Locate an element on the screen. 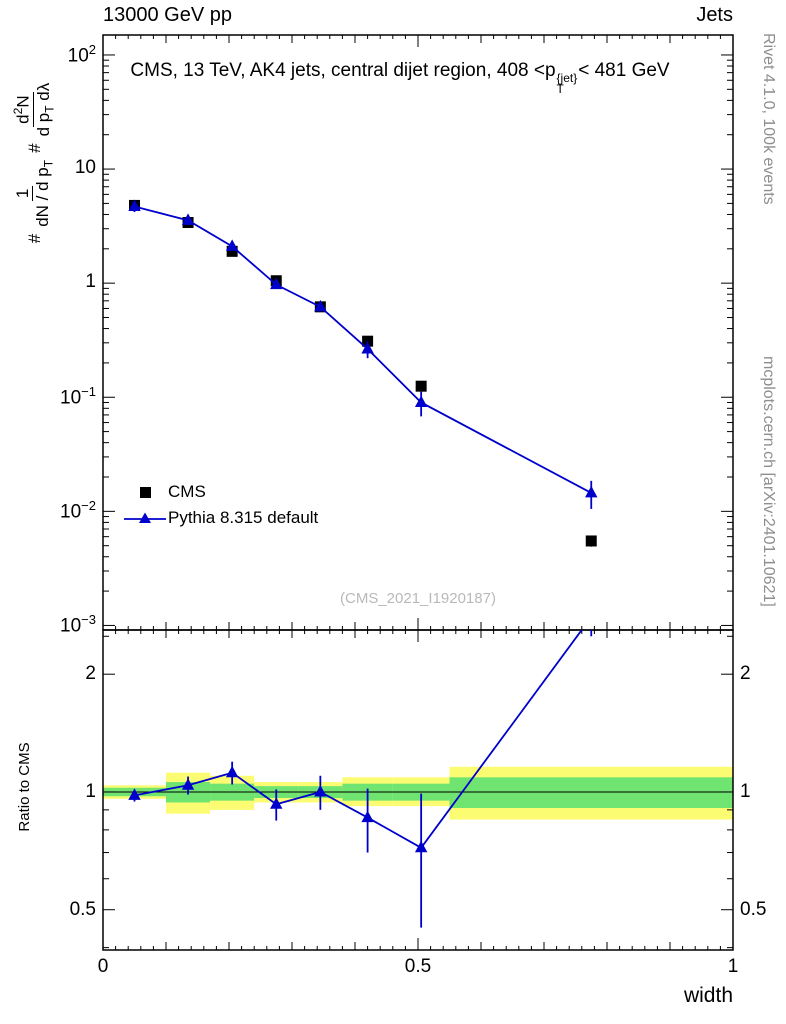 This screenshot has height=1024, width=786. x-tick-label: 1 is located at coordinates (733, 966).